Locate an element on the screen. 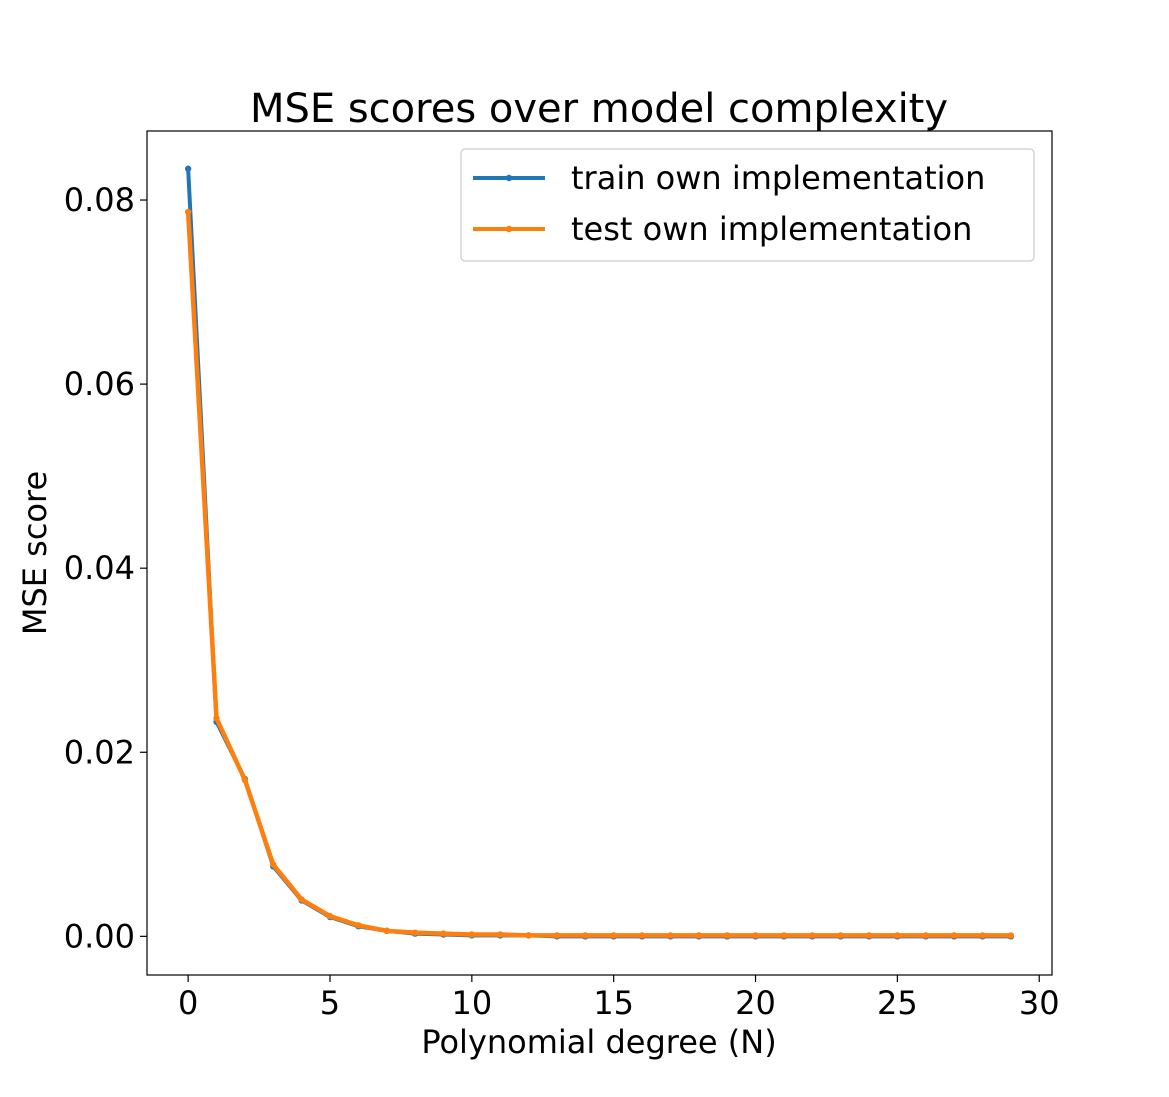 The height and width of the screenshot is (1097, 1169). y-tick-label: 0.06 is located at coordinates (99, 384).